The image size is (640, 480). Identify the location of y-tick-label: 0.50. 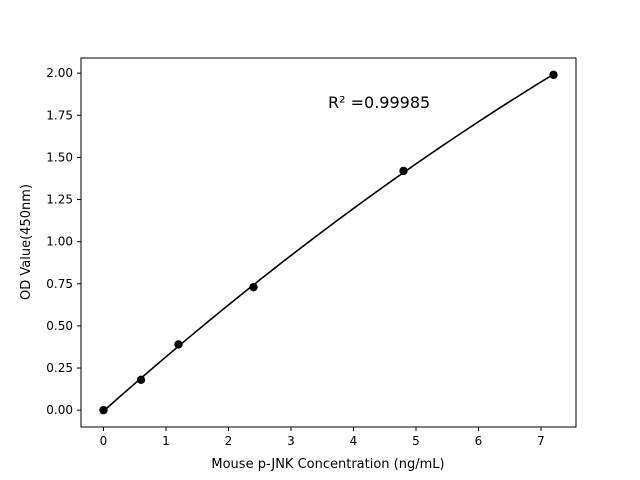
(59, 326).